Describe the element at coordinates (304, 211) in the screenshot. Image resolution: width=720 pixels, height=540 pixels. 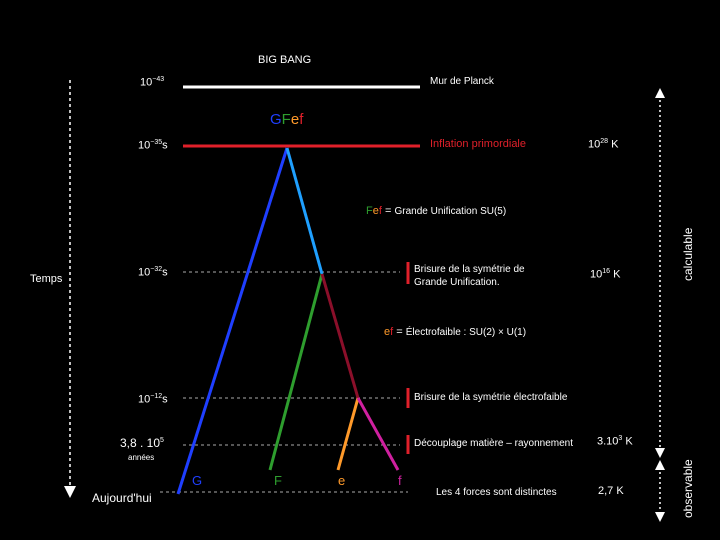
I see `fef-branch` at that location.